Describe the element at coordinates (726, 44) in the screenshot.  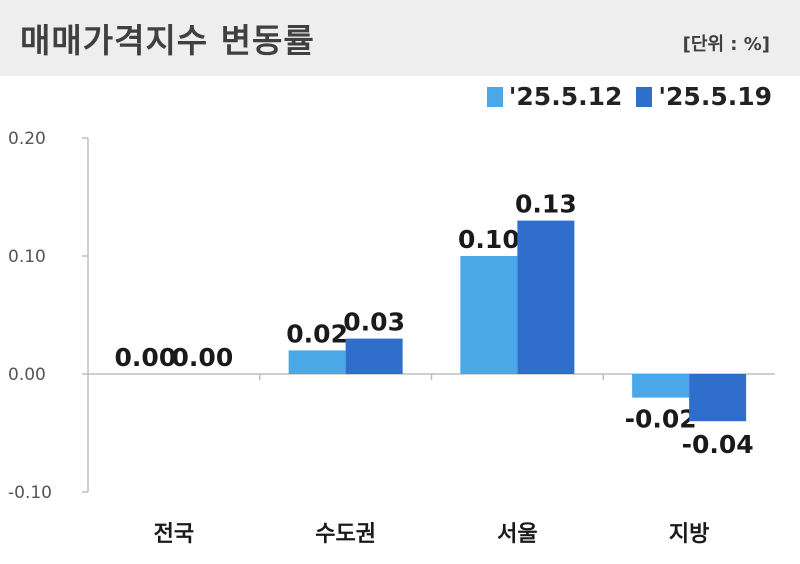
I see `unit-label: [단위 : %]` at that location.